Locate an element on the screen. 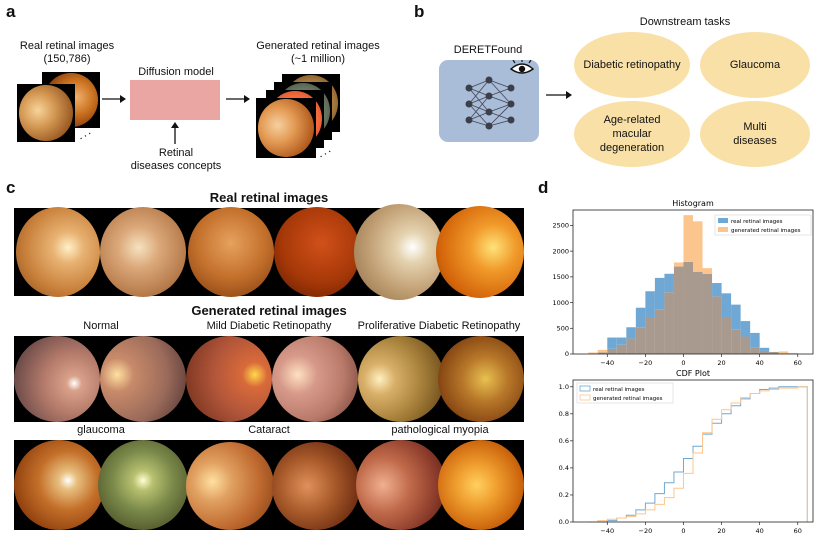  task-glaucoma: Glaucoma is located at coordinates (755, 65).